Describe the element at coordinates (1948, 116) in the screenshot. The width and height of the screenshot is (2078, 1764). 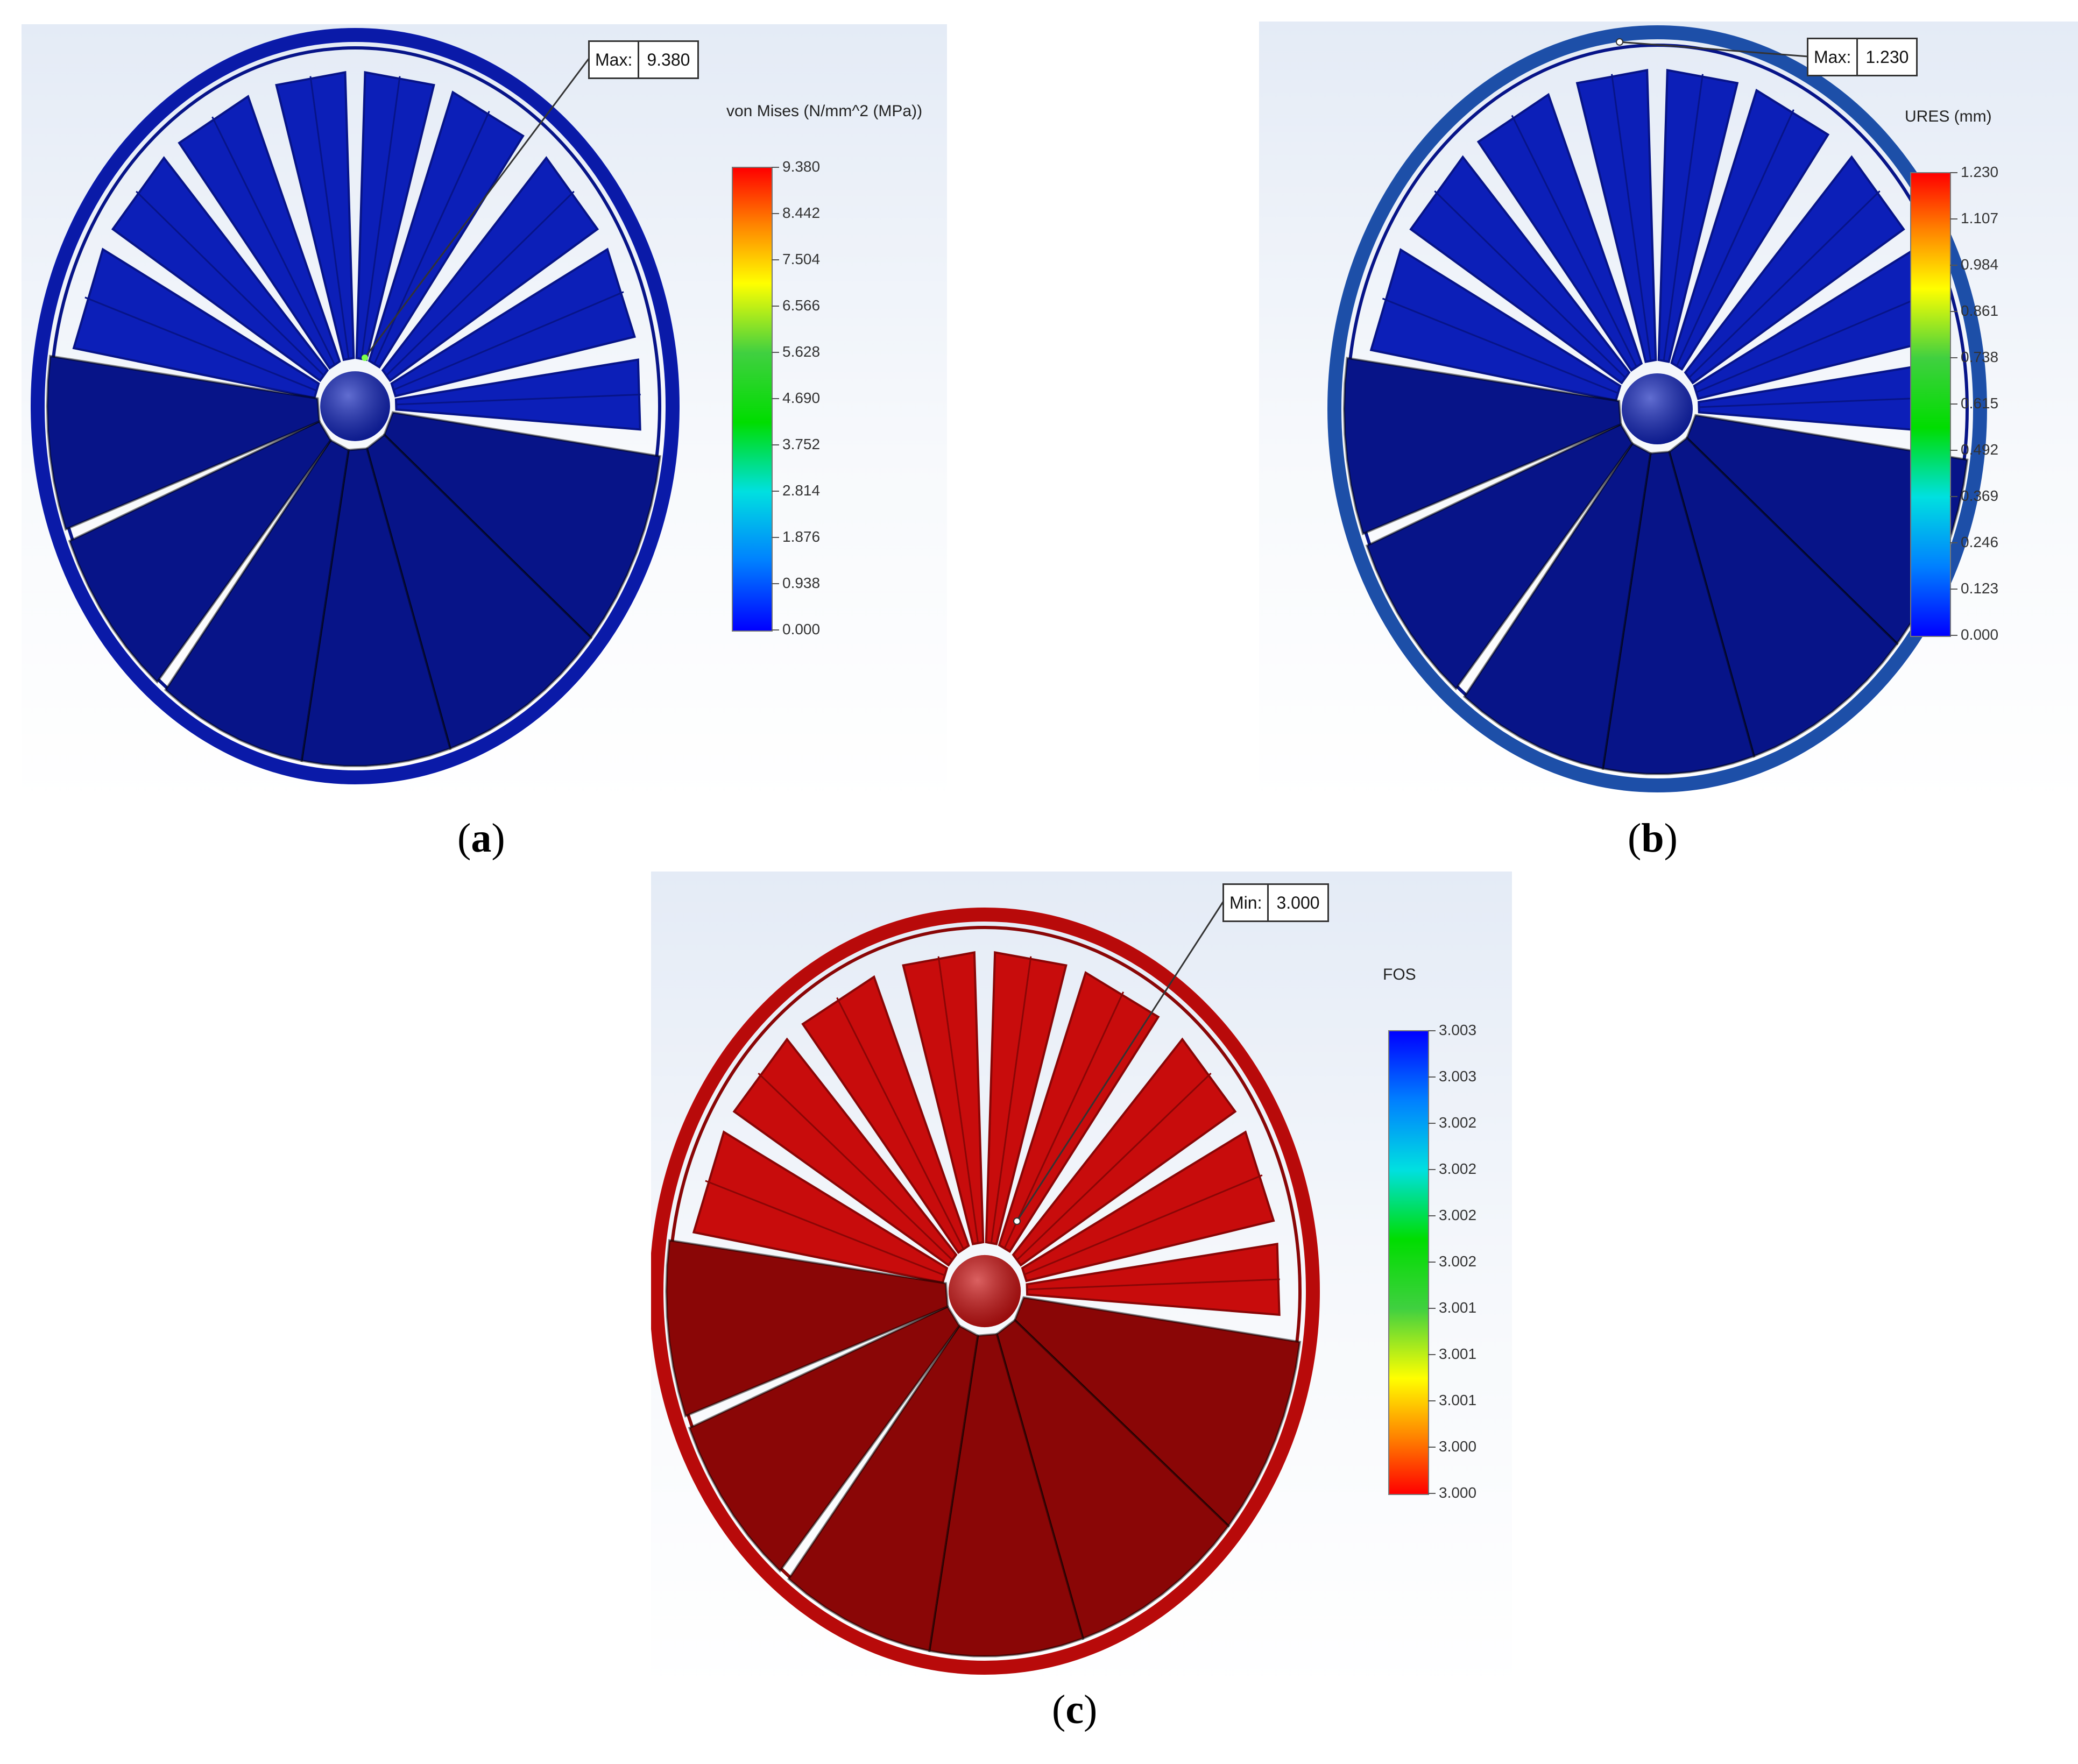
I see `legend-title: URES (mm)` at that location.